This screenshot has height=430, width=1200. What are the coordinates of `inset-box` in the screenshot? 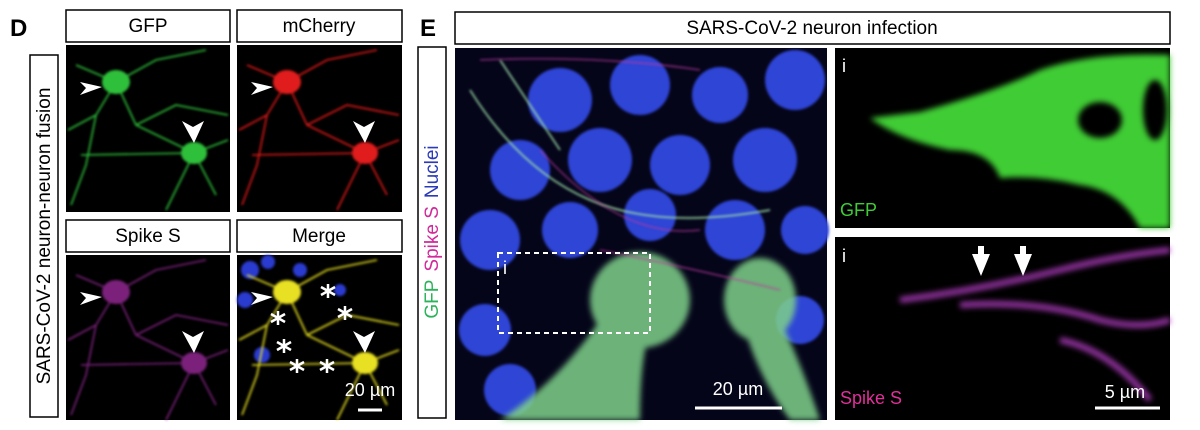 It's located at (574, 293).